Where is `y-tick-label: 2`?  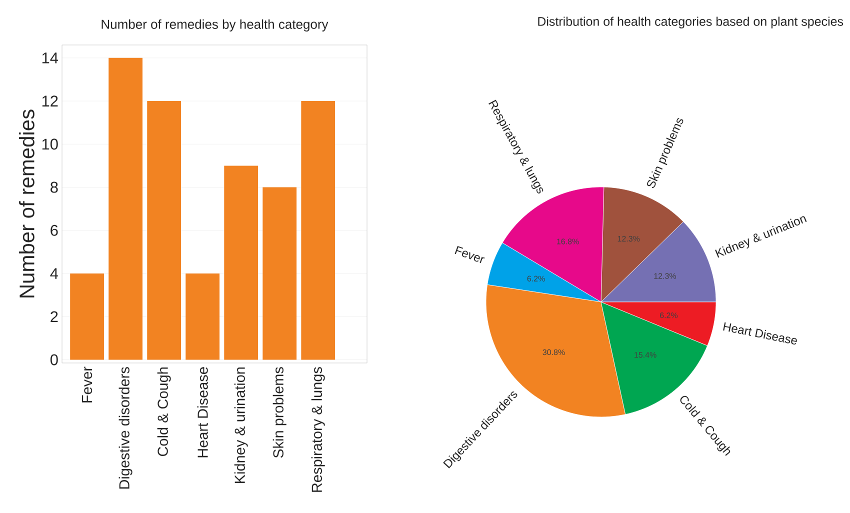 y-tick-label: 2 is located at coordinates (54, 316).